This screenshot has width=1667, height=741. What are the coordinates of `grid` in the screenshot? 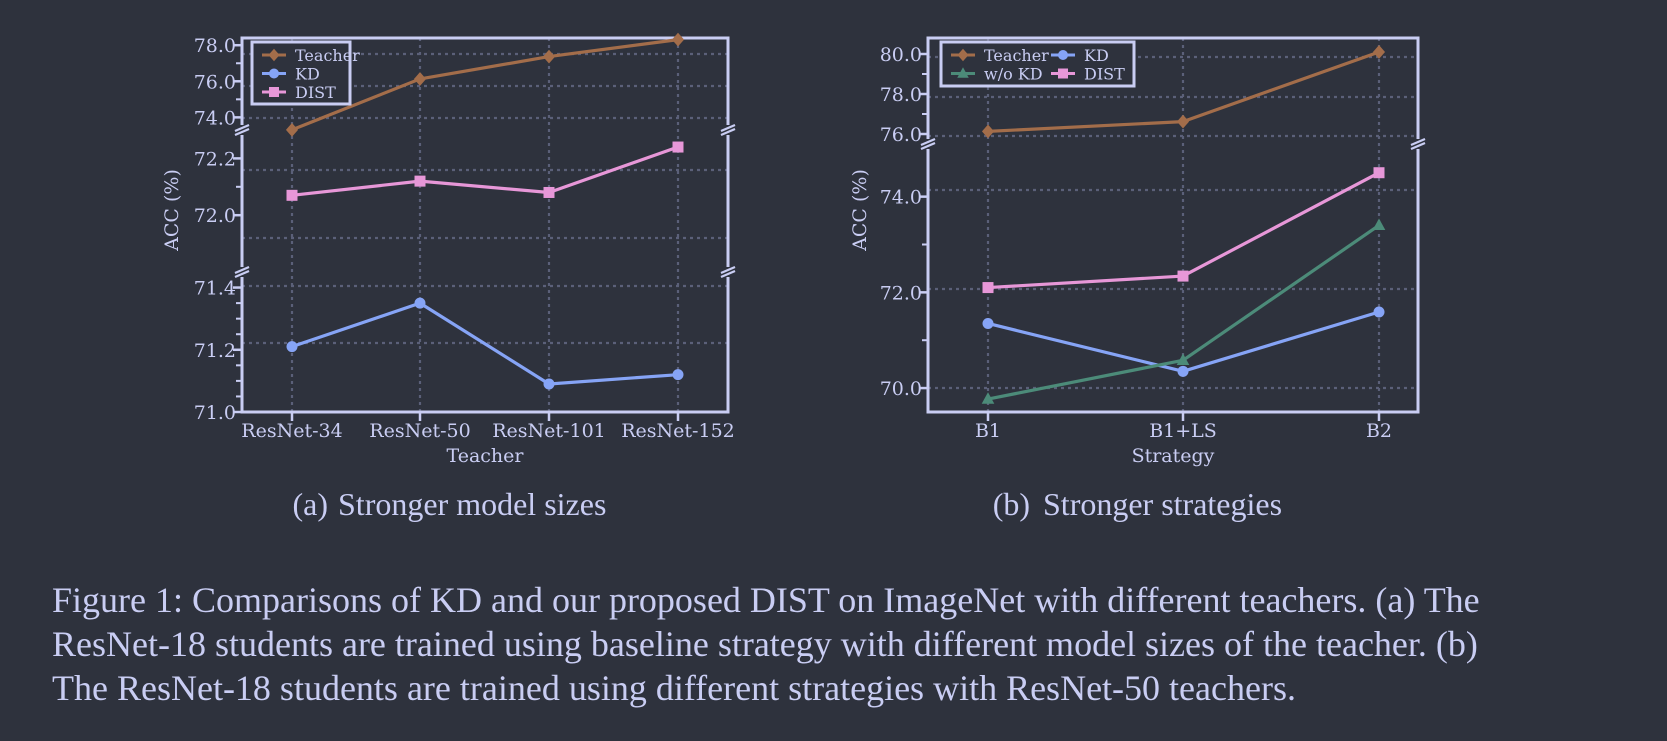 It's located at (1173, 225).